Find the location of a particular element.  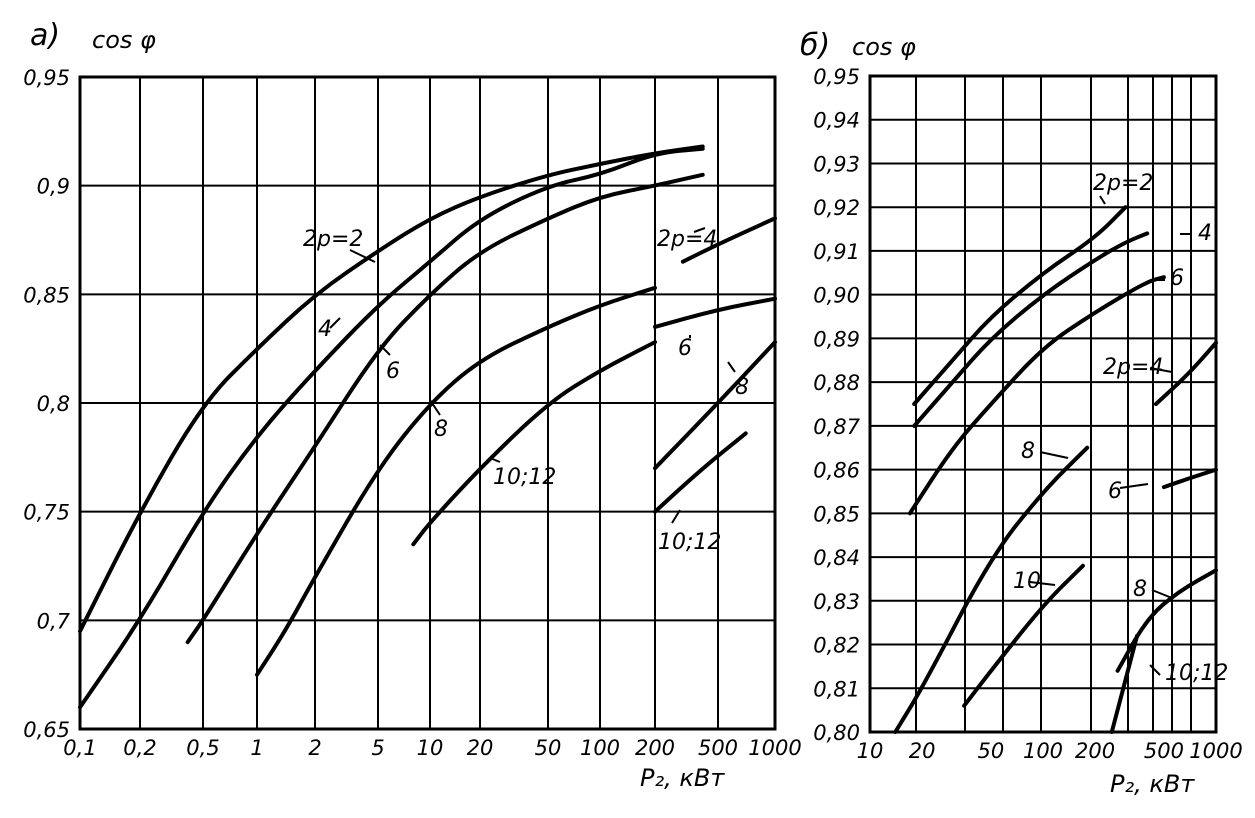

panel-b-x-tick-label: 500 is located at coordinates (1164, 751).